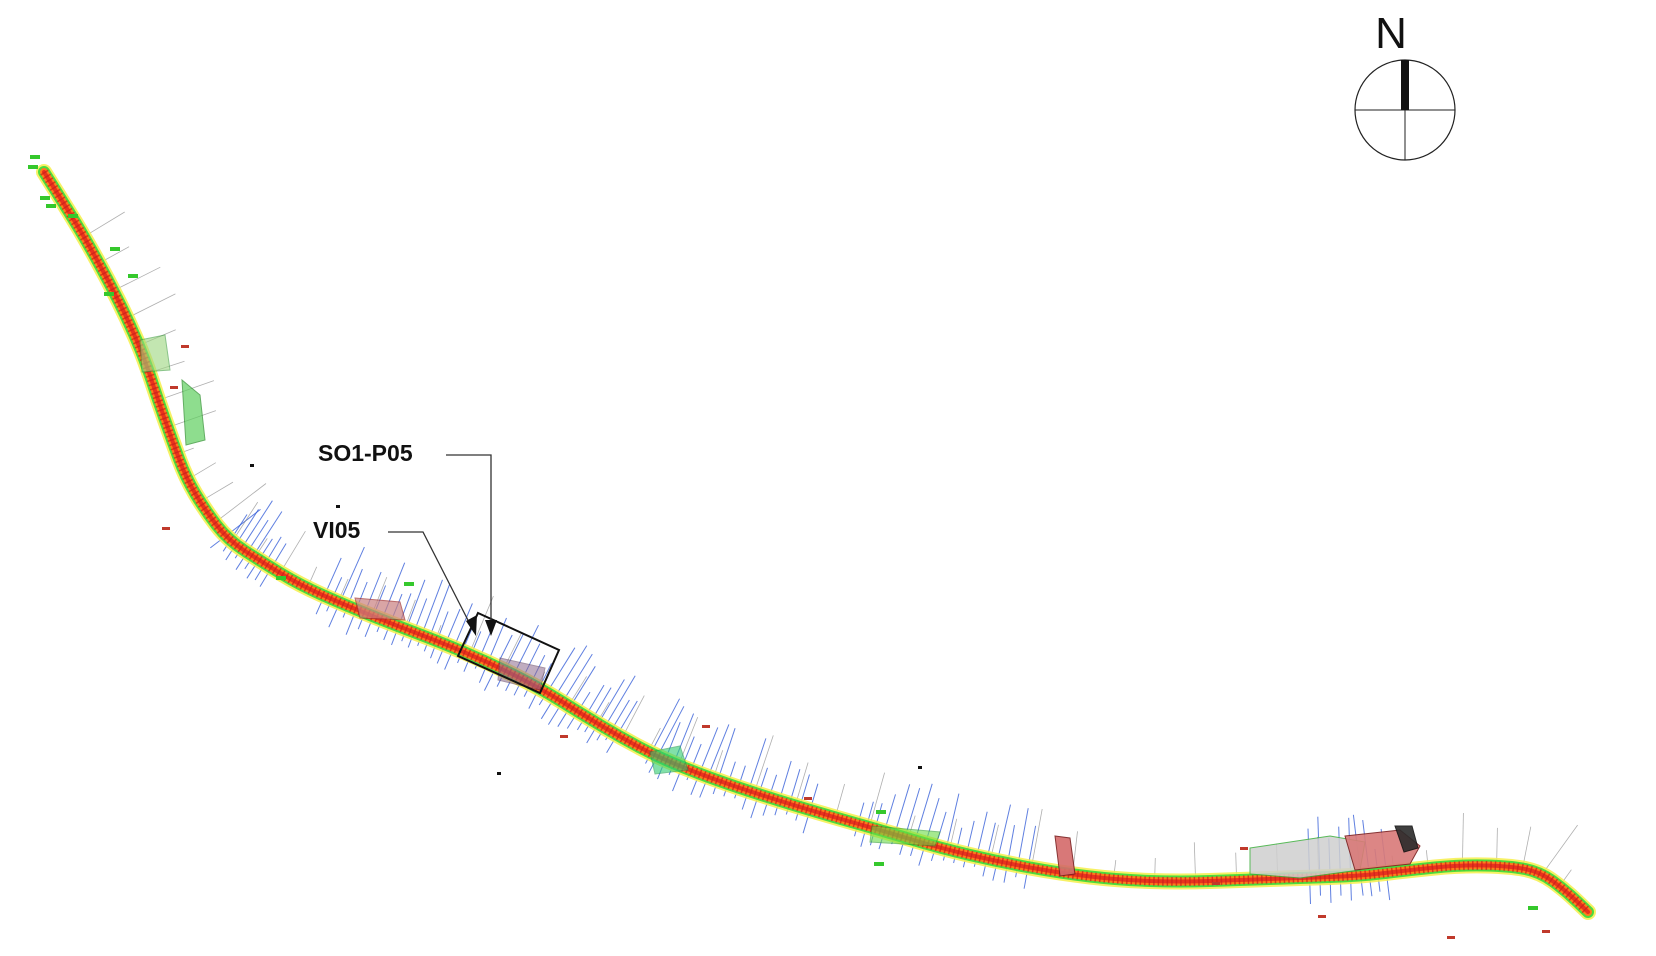 The width and height of the screenshot is (1656, 956). Describe the element at coordinates (431, 582) in the screenshot. I see `callout-leader-vi05` at that location.